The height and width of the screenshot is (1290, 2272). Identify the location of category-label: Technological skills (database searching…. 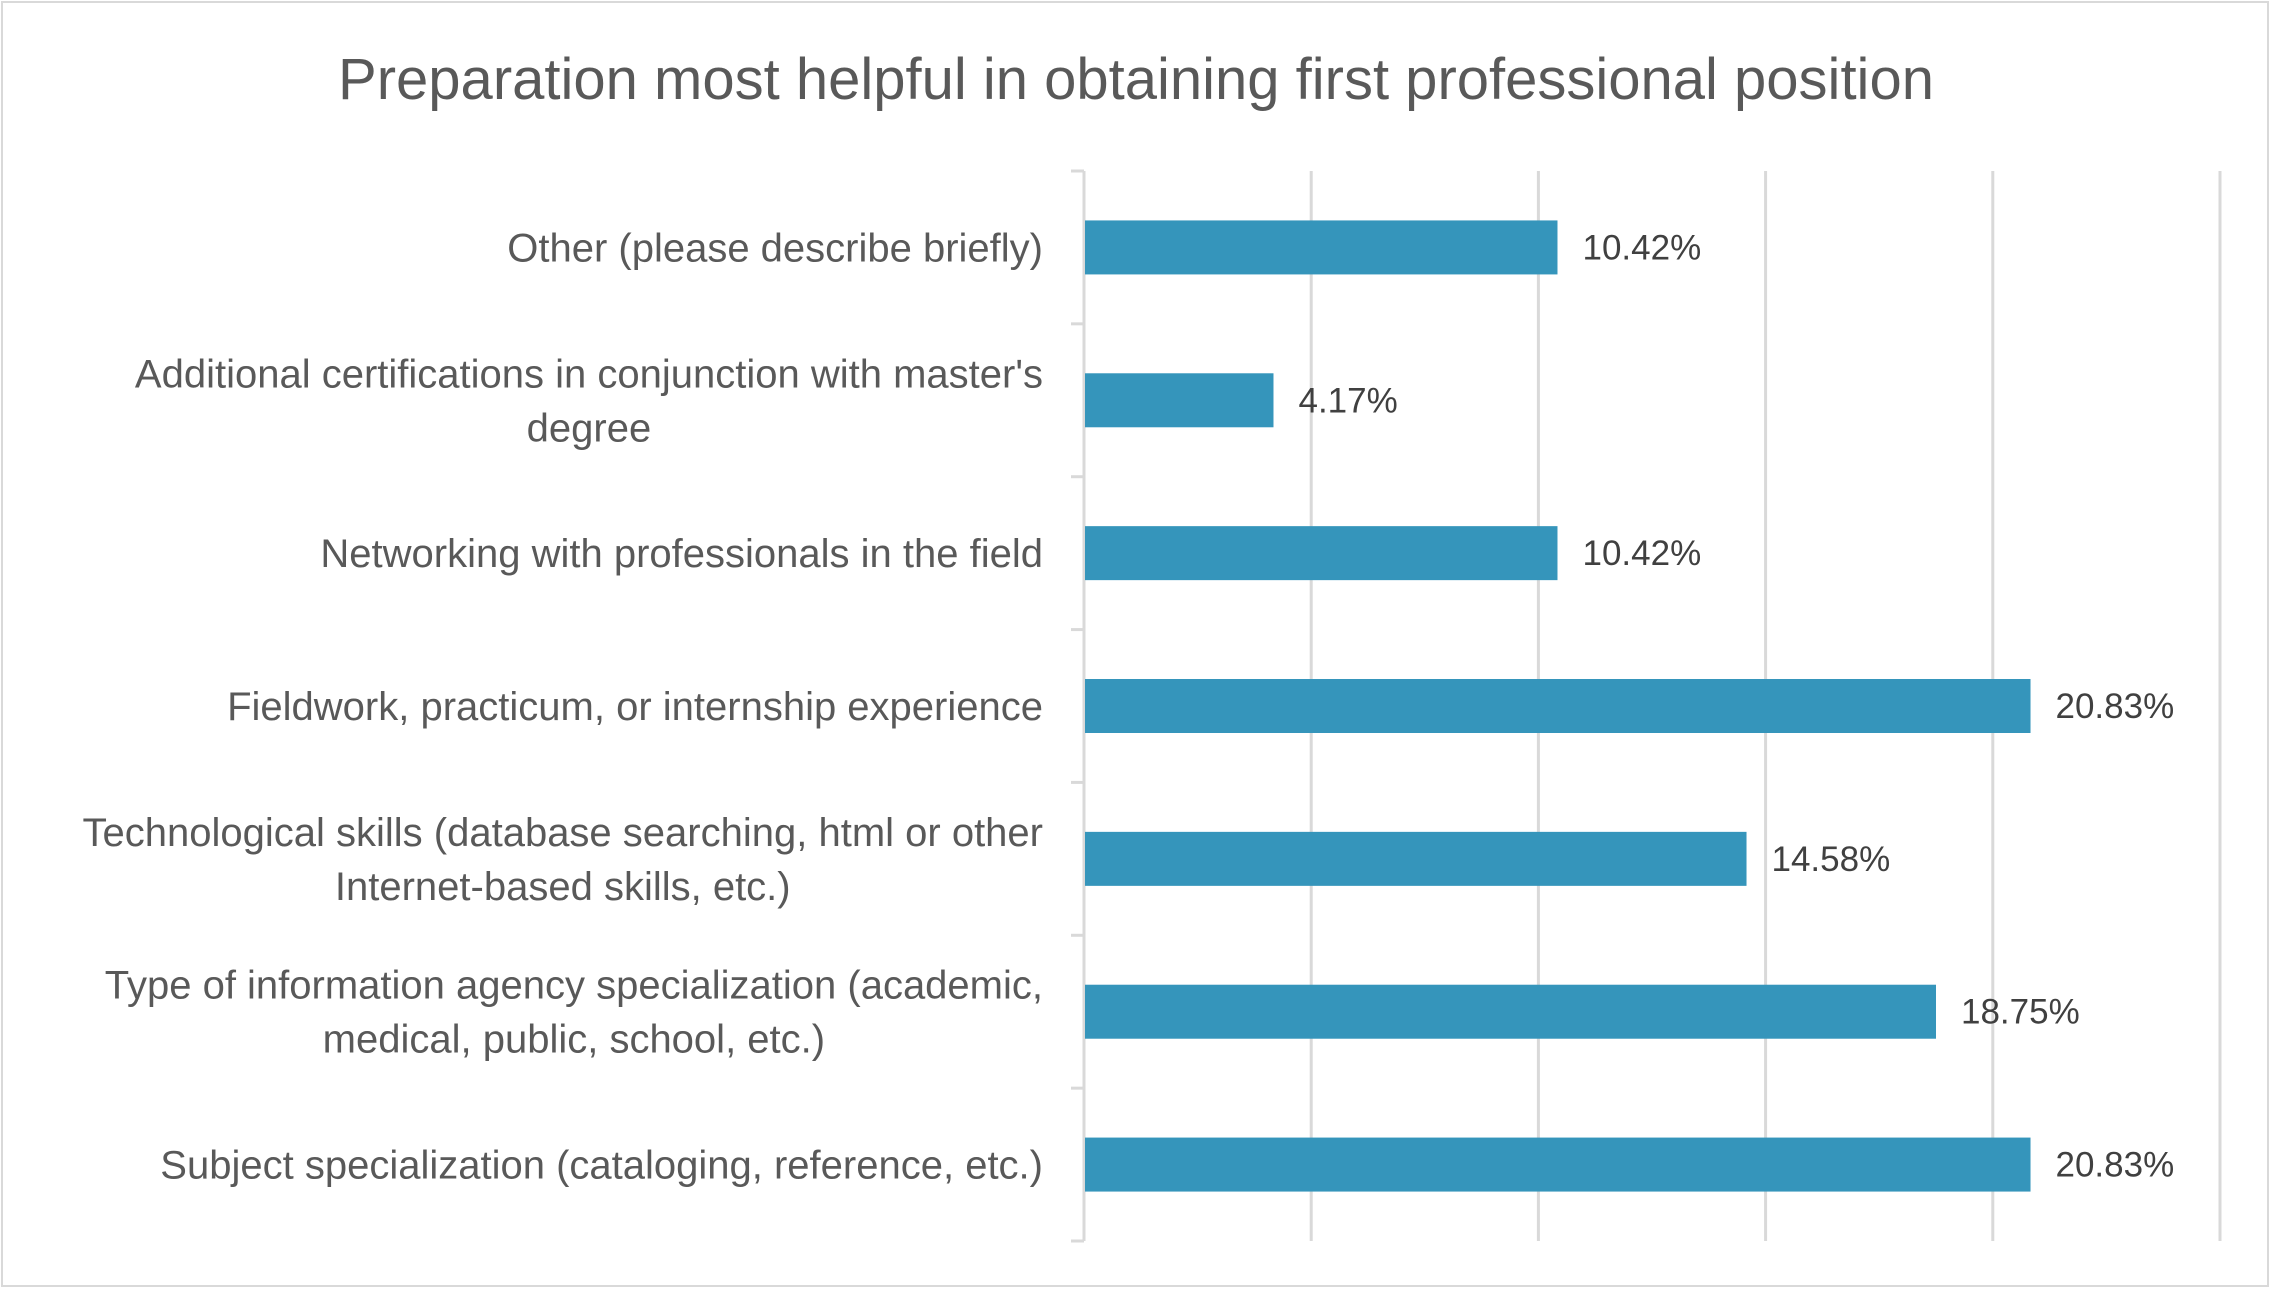
(563, 860).